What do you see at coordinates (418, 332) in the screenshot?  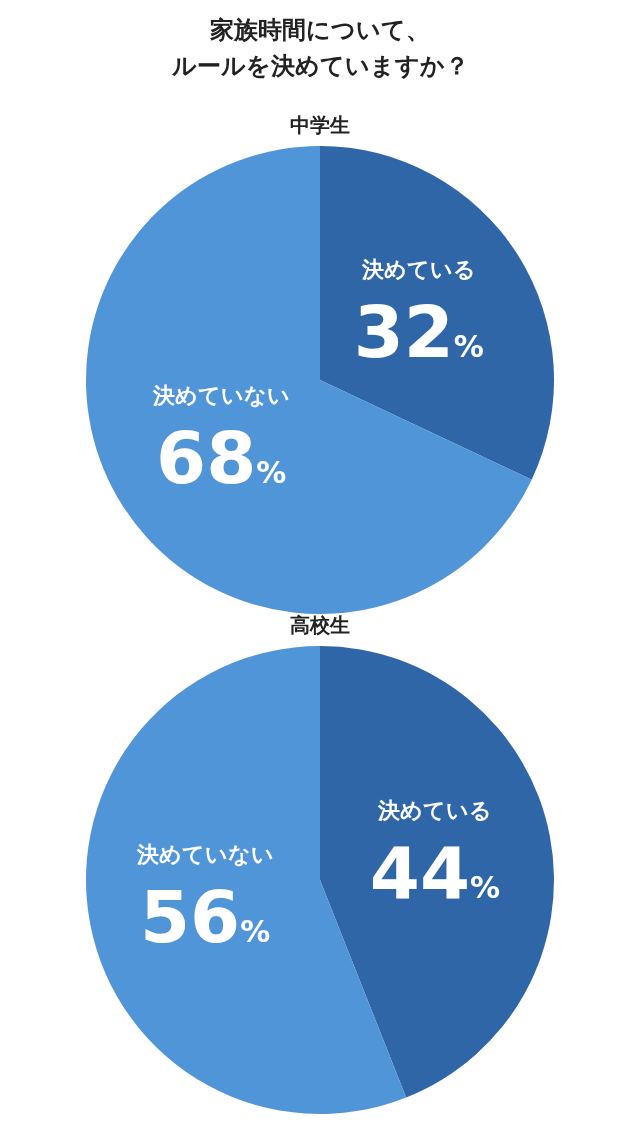 I see `data-label: 32%` at bounding box center [418, 332].